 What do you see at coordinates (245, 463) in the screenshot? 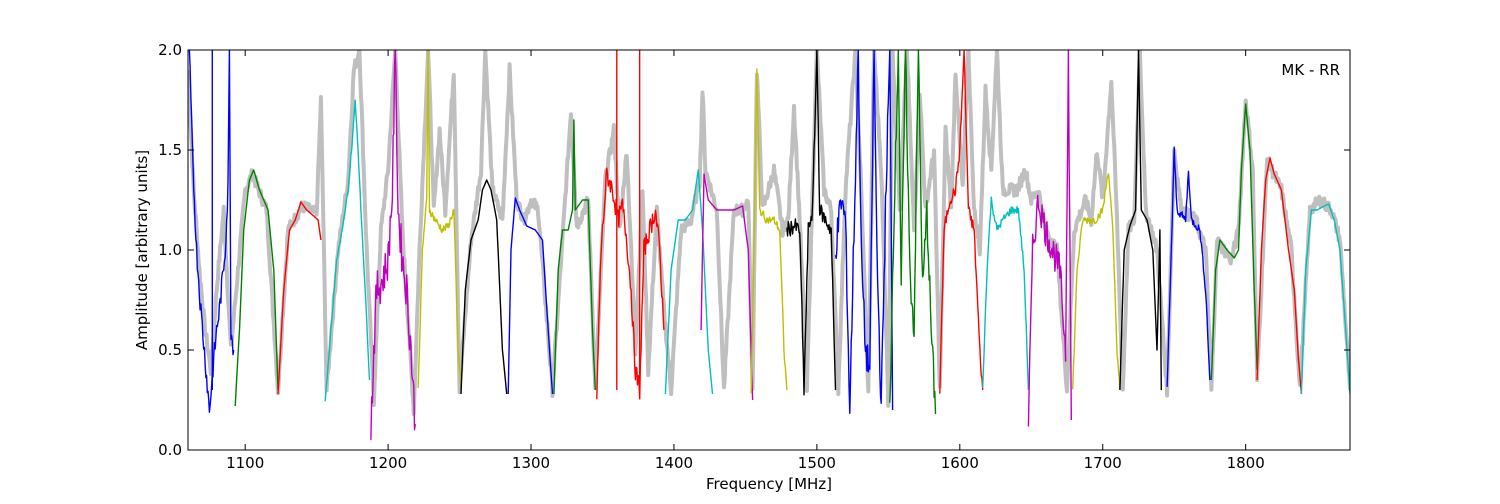
I see `x-tick-label: 1100` at bounding box center [245, 463].